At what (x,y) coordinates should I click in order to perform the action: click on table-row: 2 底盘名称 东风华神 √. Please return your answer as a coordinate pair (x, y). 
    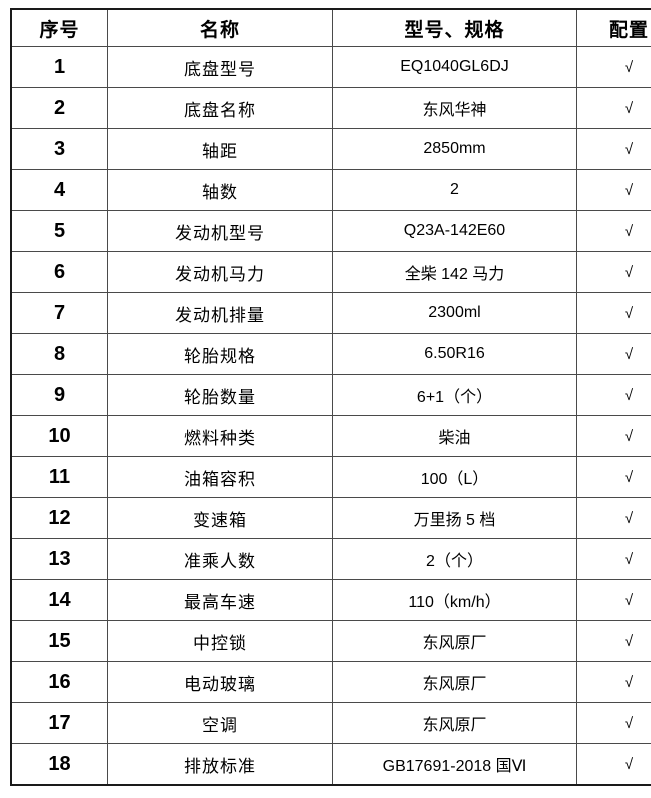
    Looking at the image, I should click on (330, 108).